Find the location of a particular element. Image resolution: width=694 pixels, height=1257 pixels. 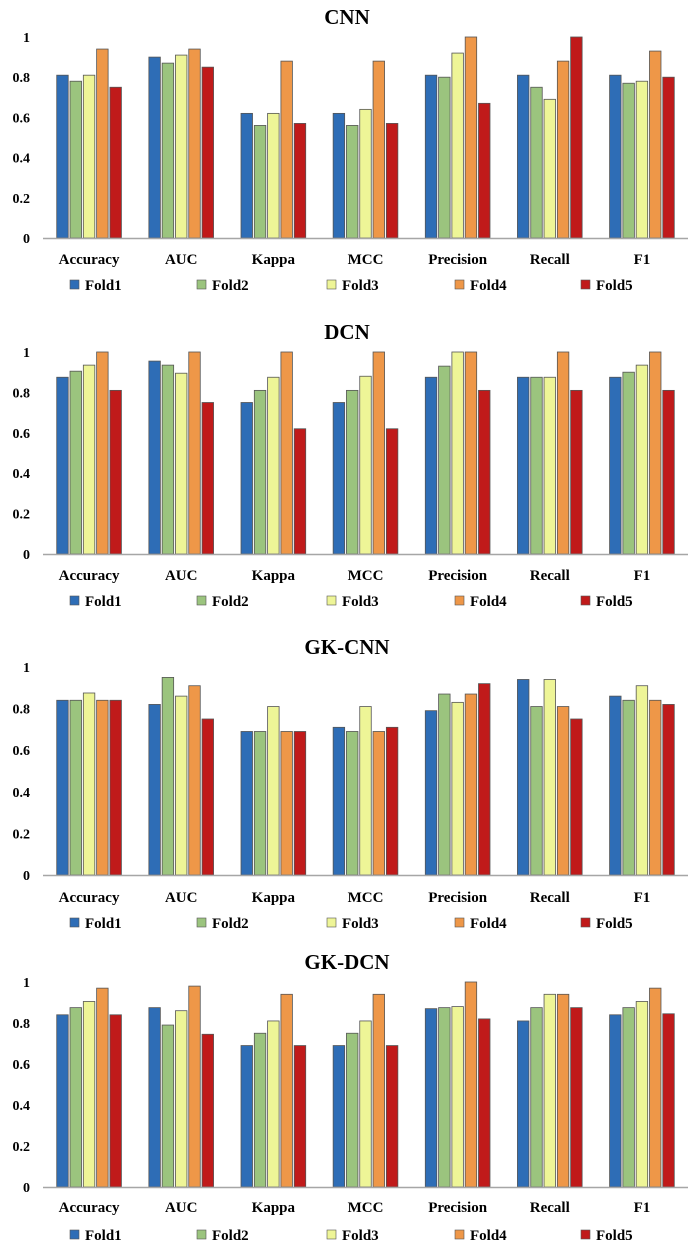

bar-fold4-mcc is located at coordinates (378, 1090).